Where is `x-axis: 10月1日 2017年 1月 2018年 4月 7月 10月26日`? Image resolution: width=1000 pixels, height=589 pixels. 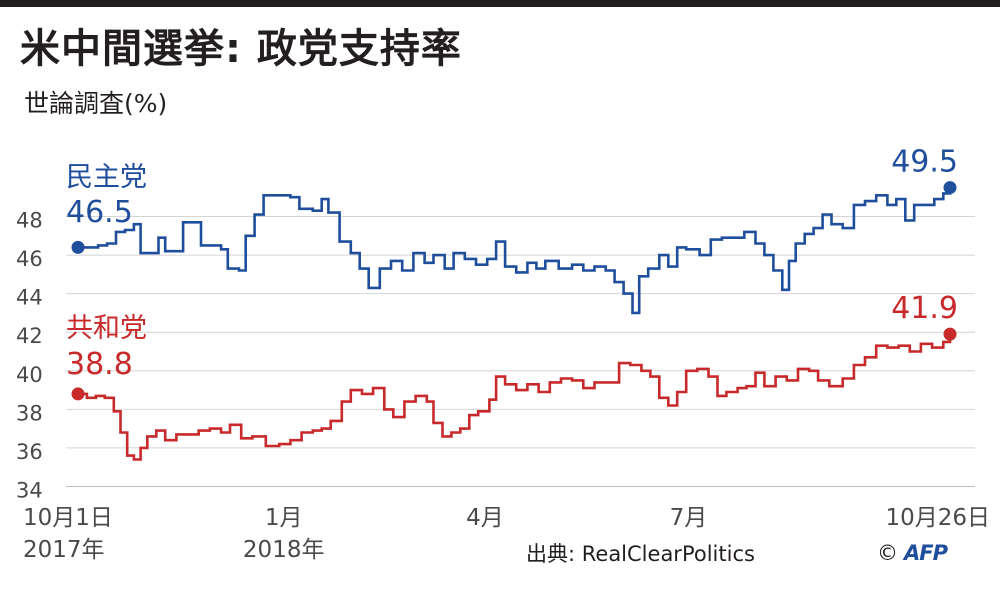
x-axis: 10月1日 2017年 1月 2018年 4月 7月 10月26日 is located at coordinates (506, 534).